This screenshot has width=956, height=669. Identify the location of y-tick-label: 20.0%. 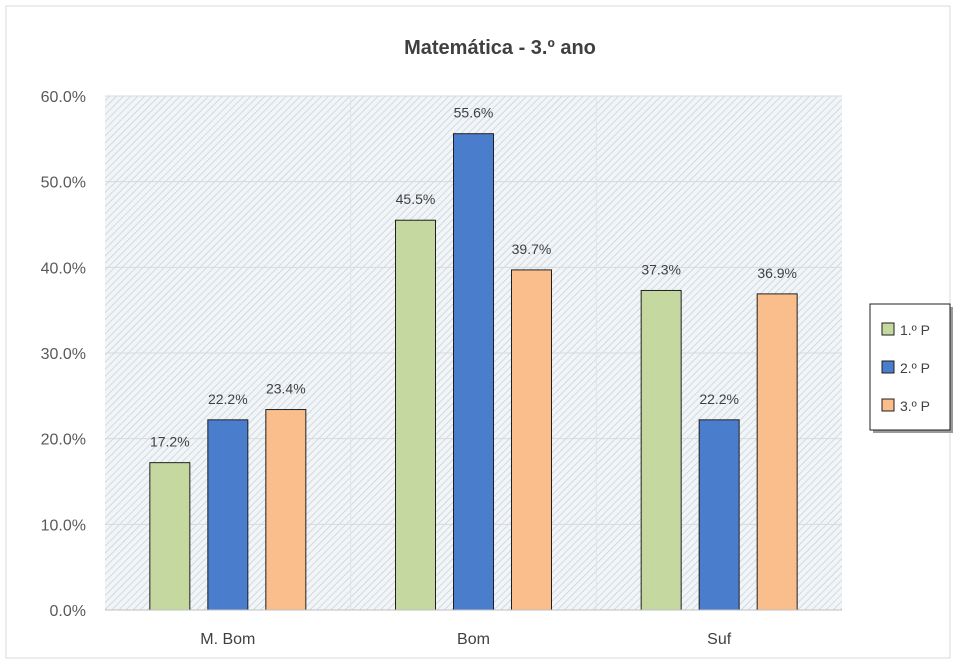
(63, 440).